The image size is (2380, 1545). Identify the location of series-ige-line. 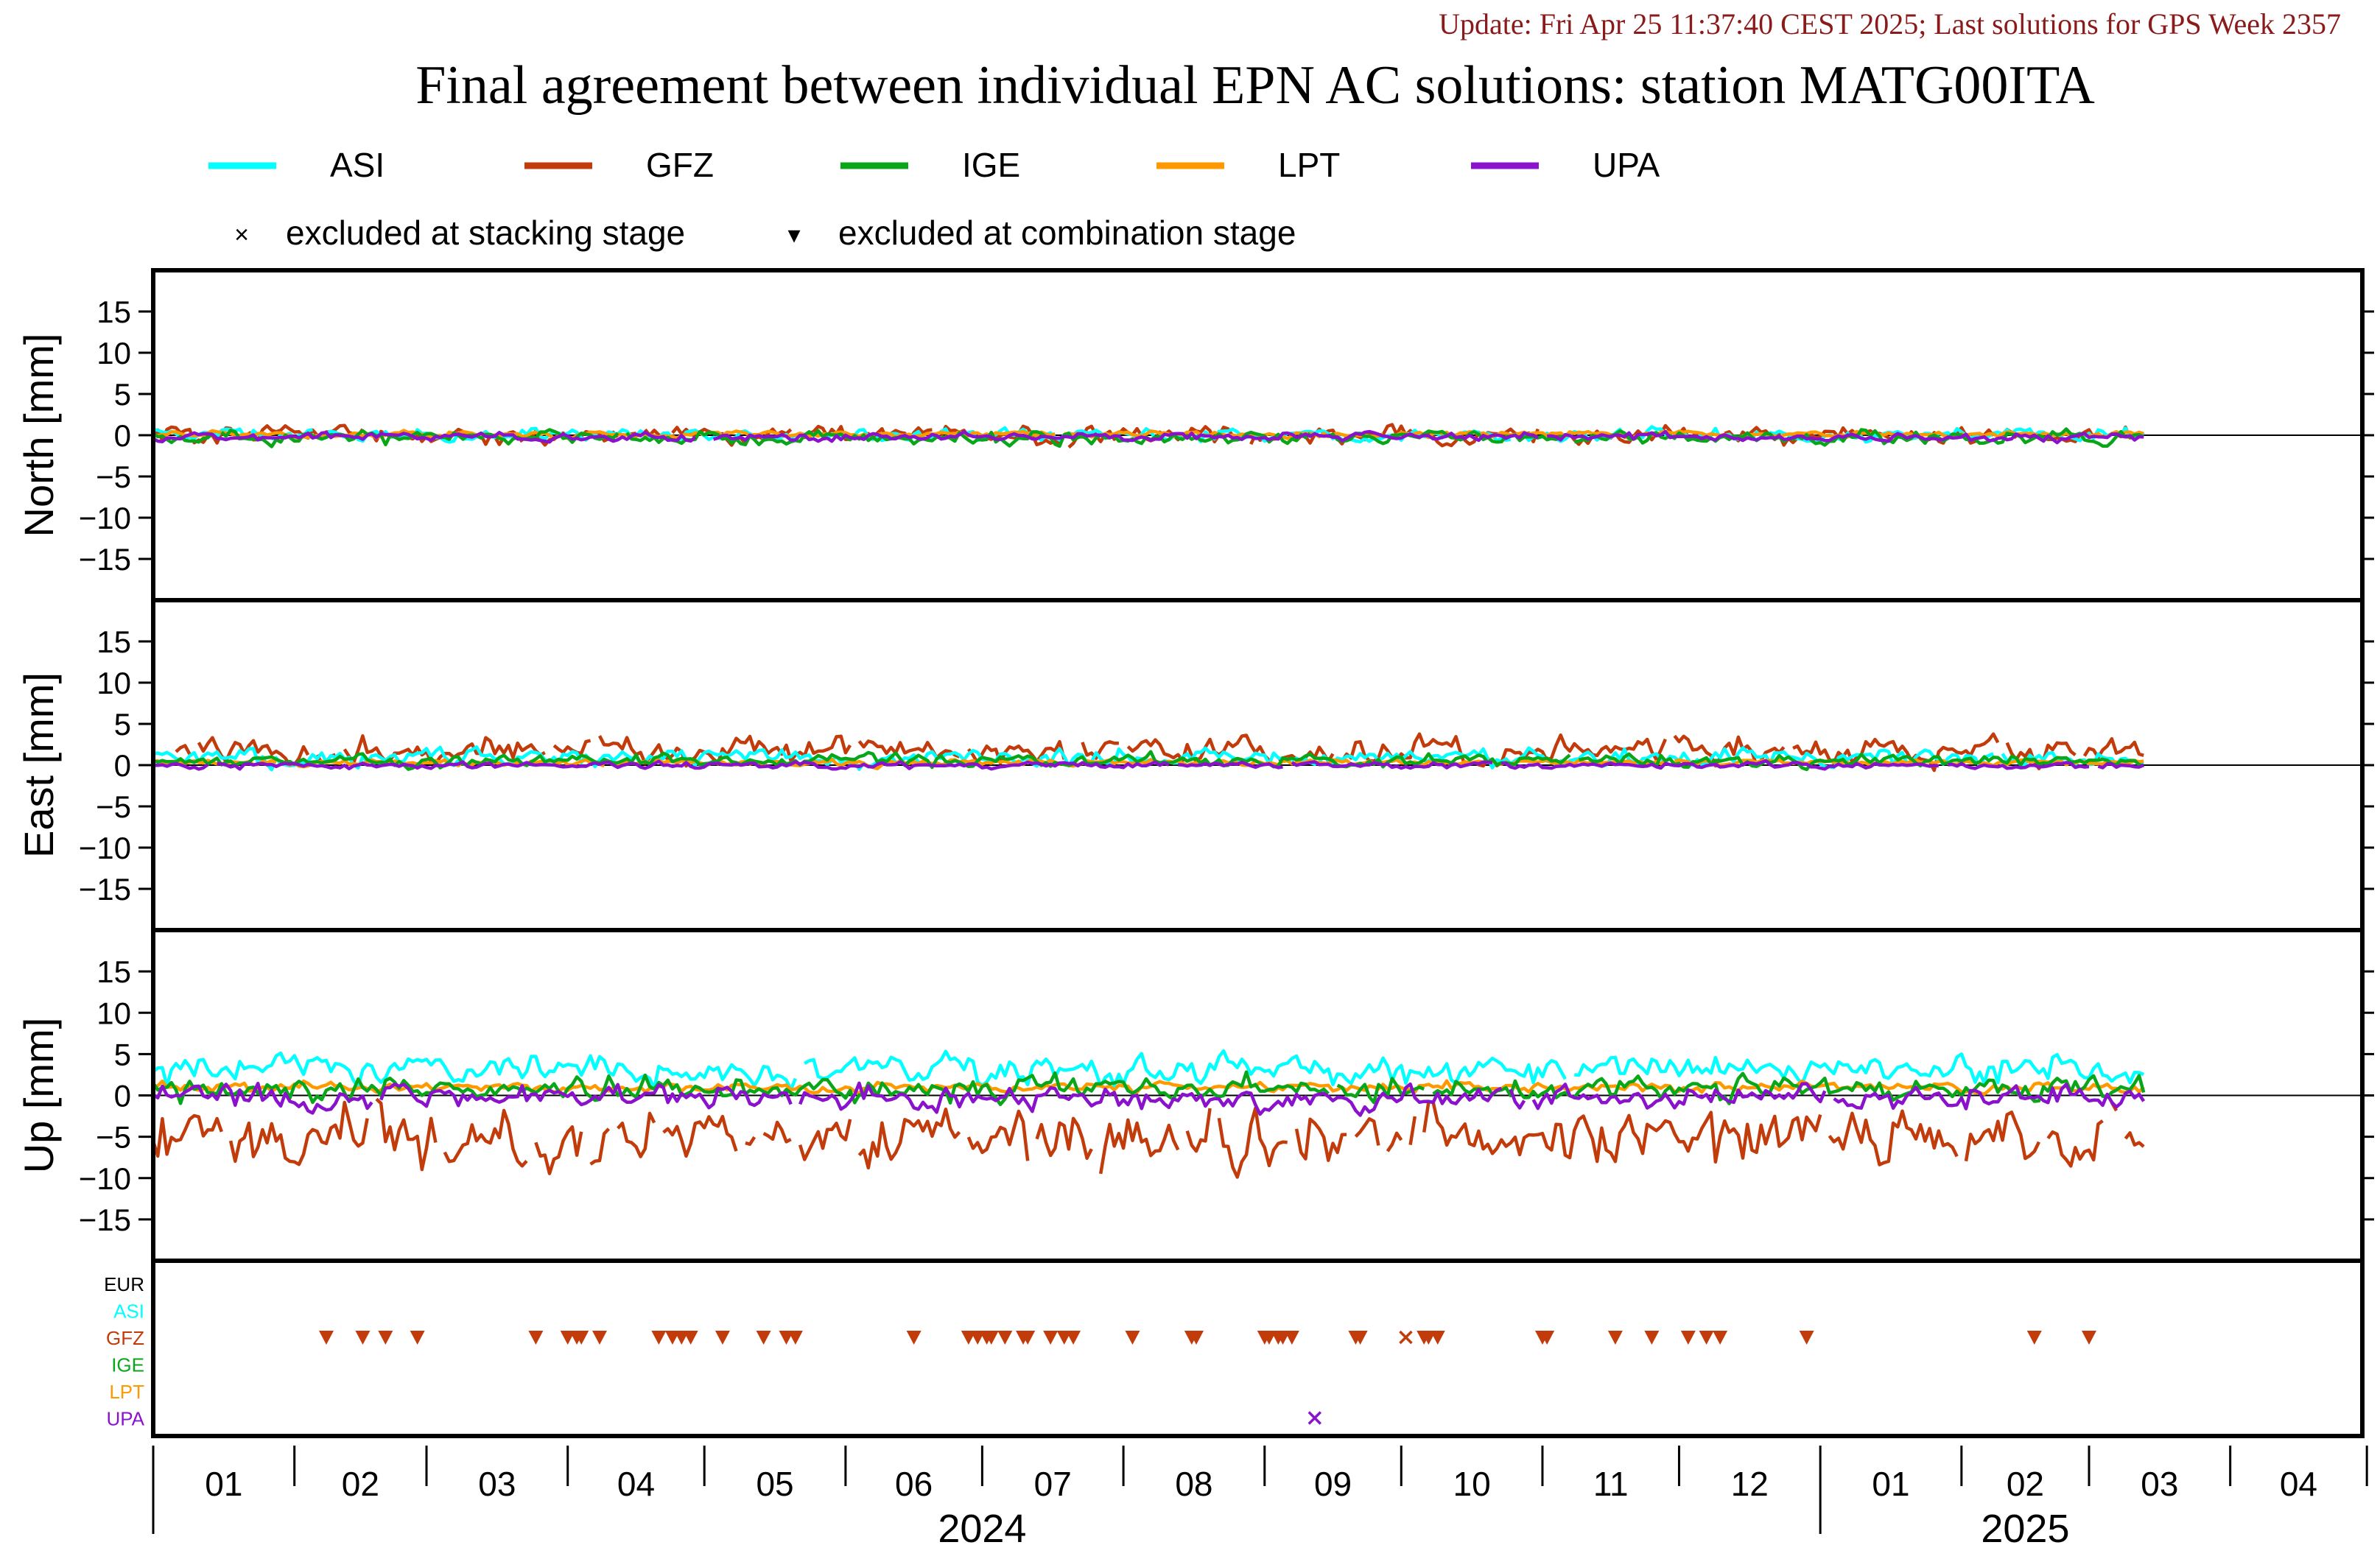
(1148, 761).